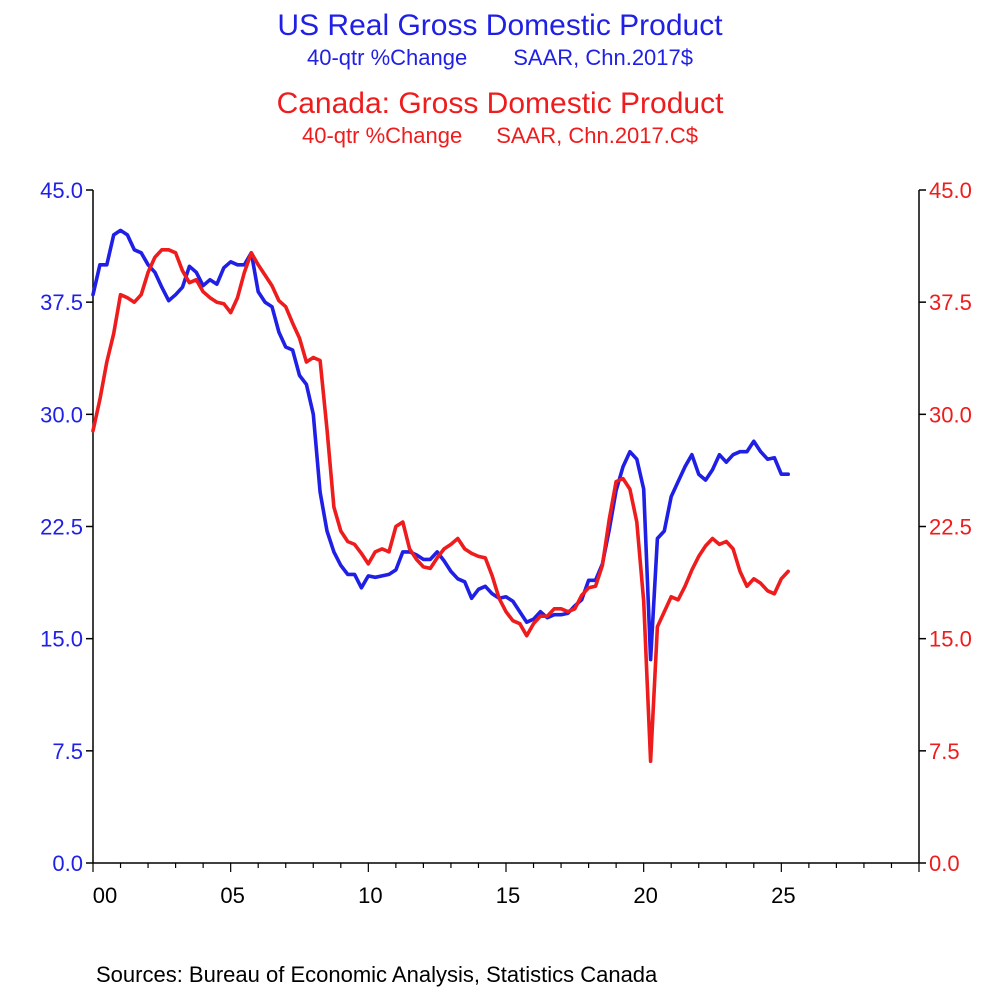  What do you see at coordinates (61, 414) in the screenshot?
I see `left-y-tick-label: 30.0` at bounding box center [61, 414].